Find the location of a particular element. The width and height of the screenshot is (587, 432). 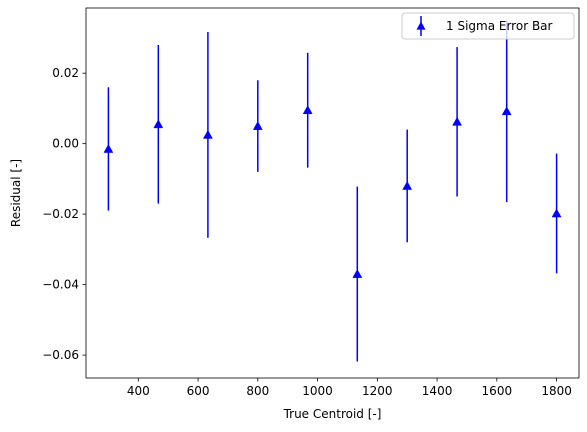

y-axis-label: Residual [-] is located at coordinates (16, 193).